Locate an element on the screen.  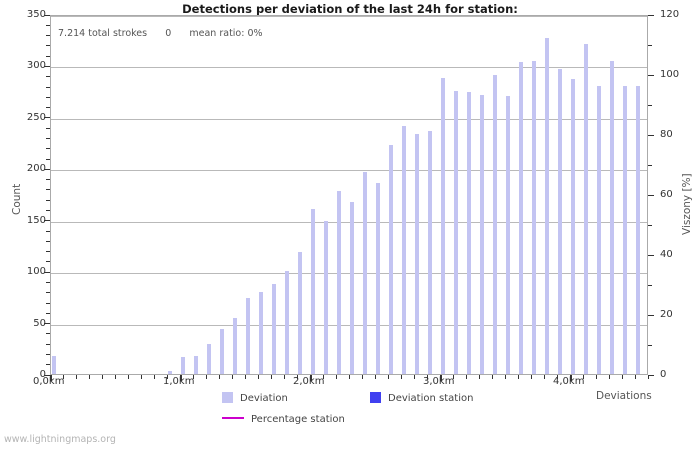
y-tick-label-left: 50 is located at coordinates (39, 323).